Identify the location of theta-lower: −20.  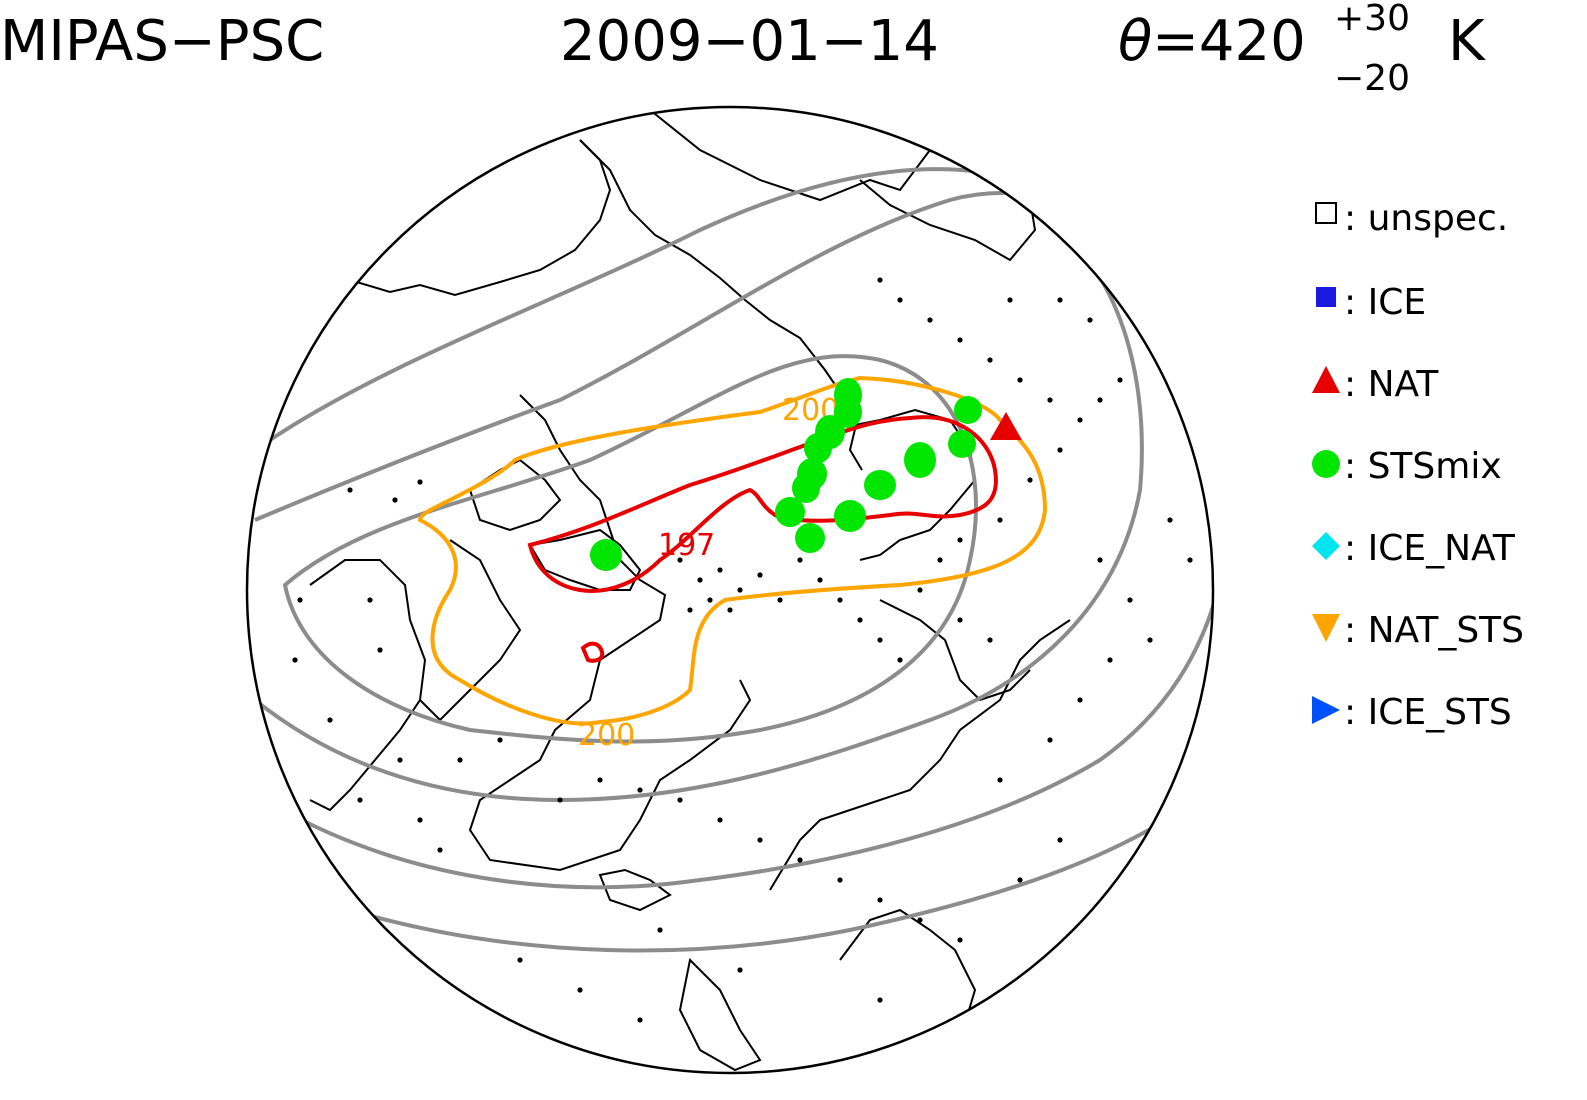
(1372, 78).